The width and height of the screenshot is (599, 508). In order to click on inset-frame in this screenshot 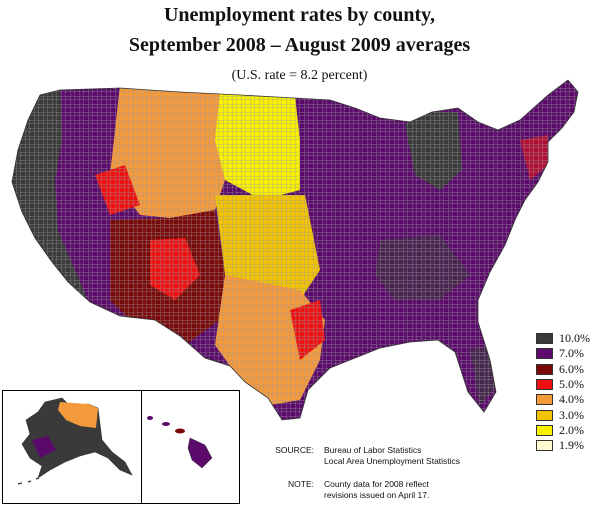, I will do `click(121, 447)`.